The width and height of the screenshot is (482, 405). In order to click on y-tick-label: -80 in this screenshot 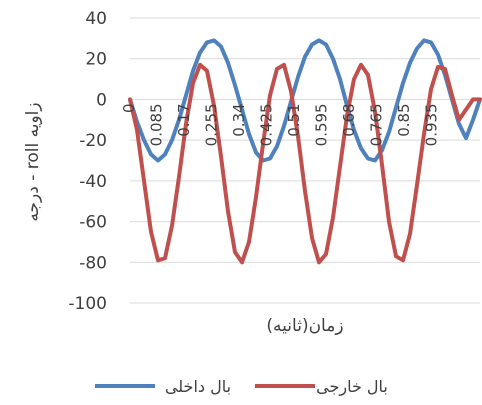, I will do `click(93, 263)`.